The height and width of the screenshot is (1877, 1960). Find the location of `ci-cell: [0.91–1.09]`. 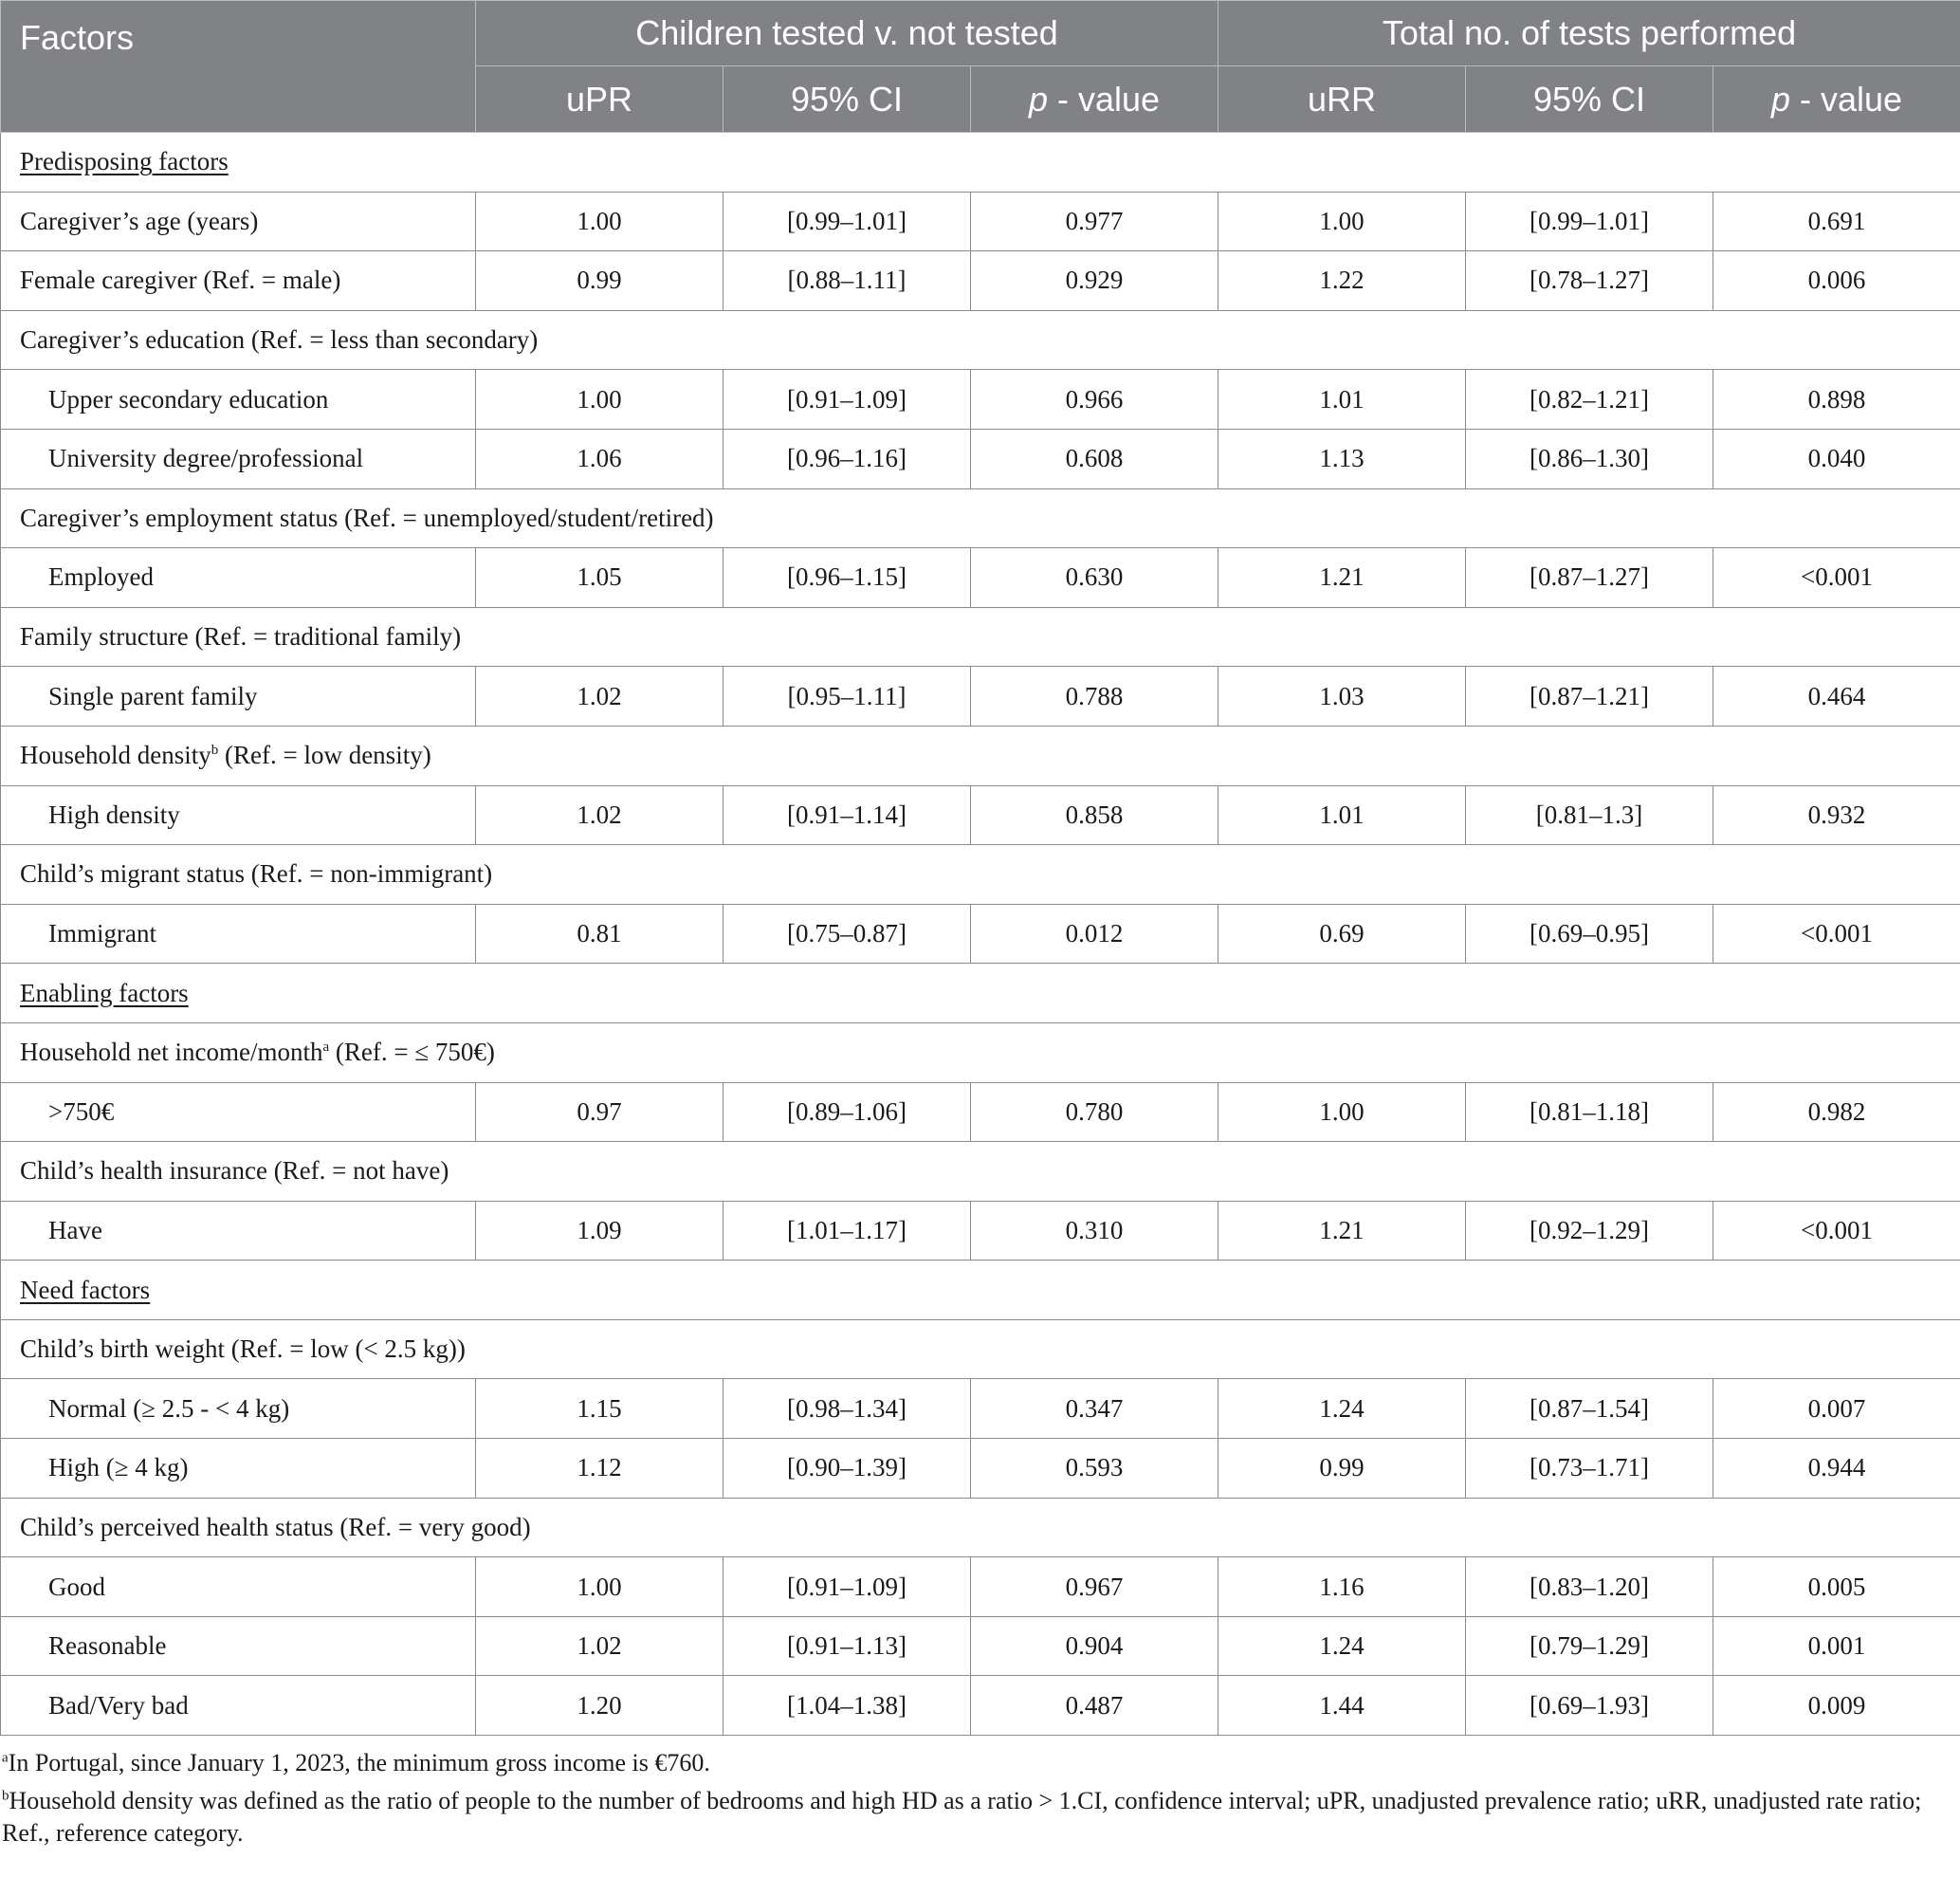

ci-cell: [0.91–1.09] is located at coordinates (847, 399).